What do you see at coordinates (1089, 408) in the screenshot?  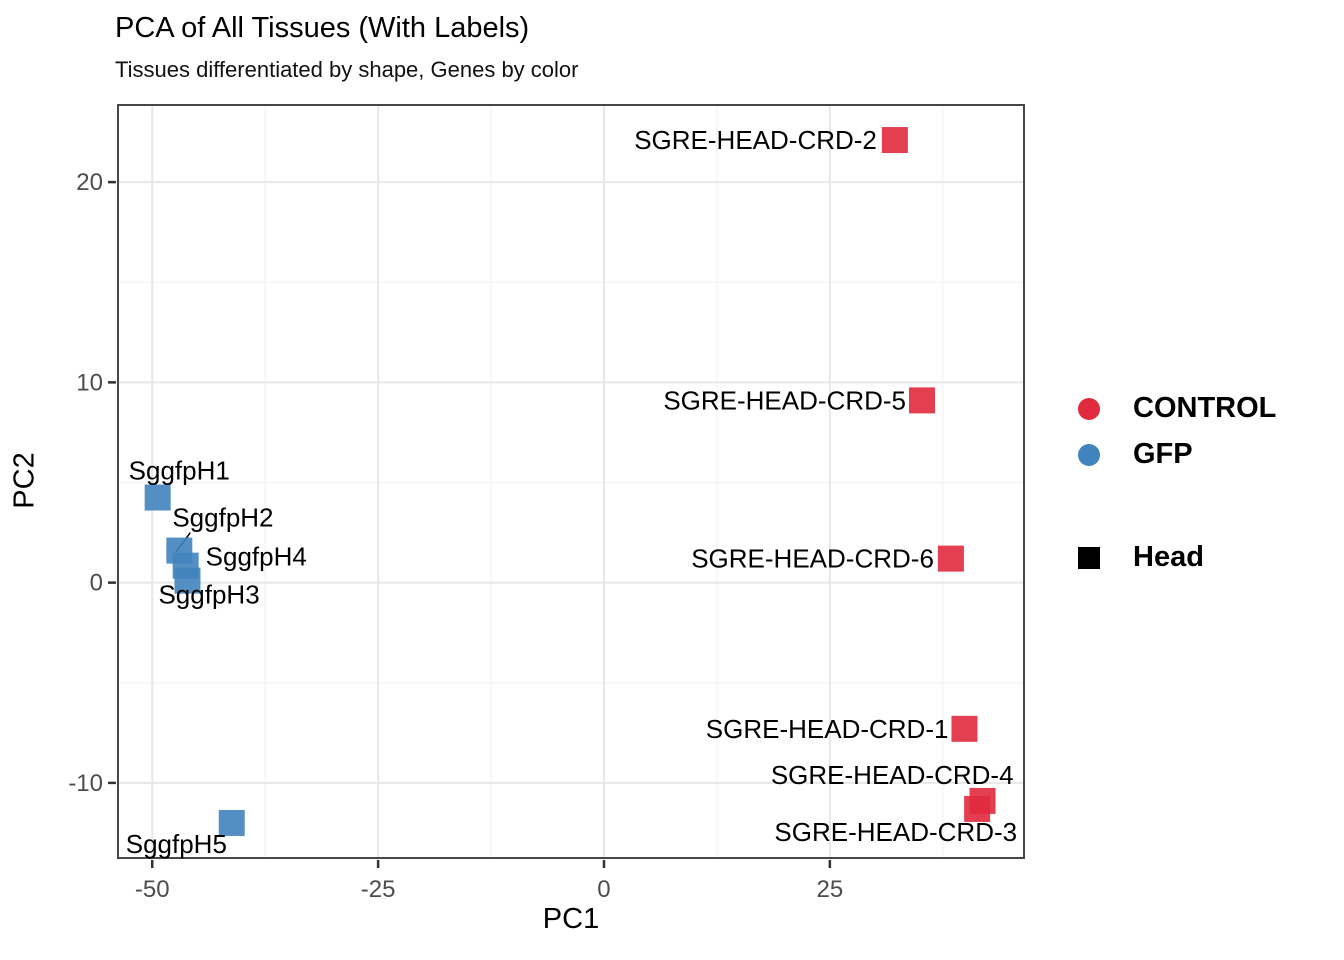 I see `control-color-swatch-icon` at bounding box center [1089, 408].